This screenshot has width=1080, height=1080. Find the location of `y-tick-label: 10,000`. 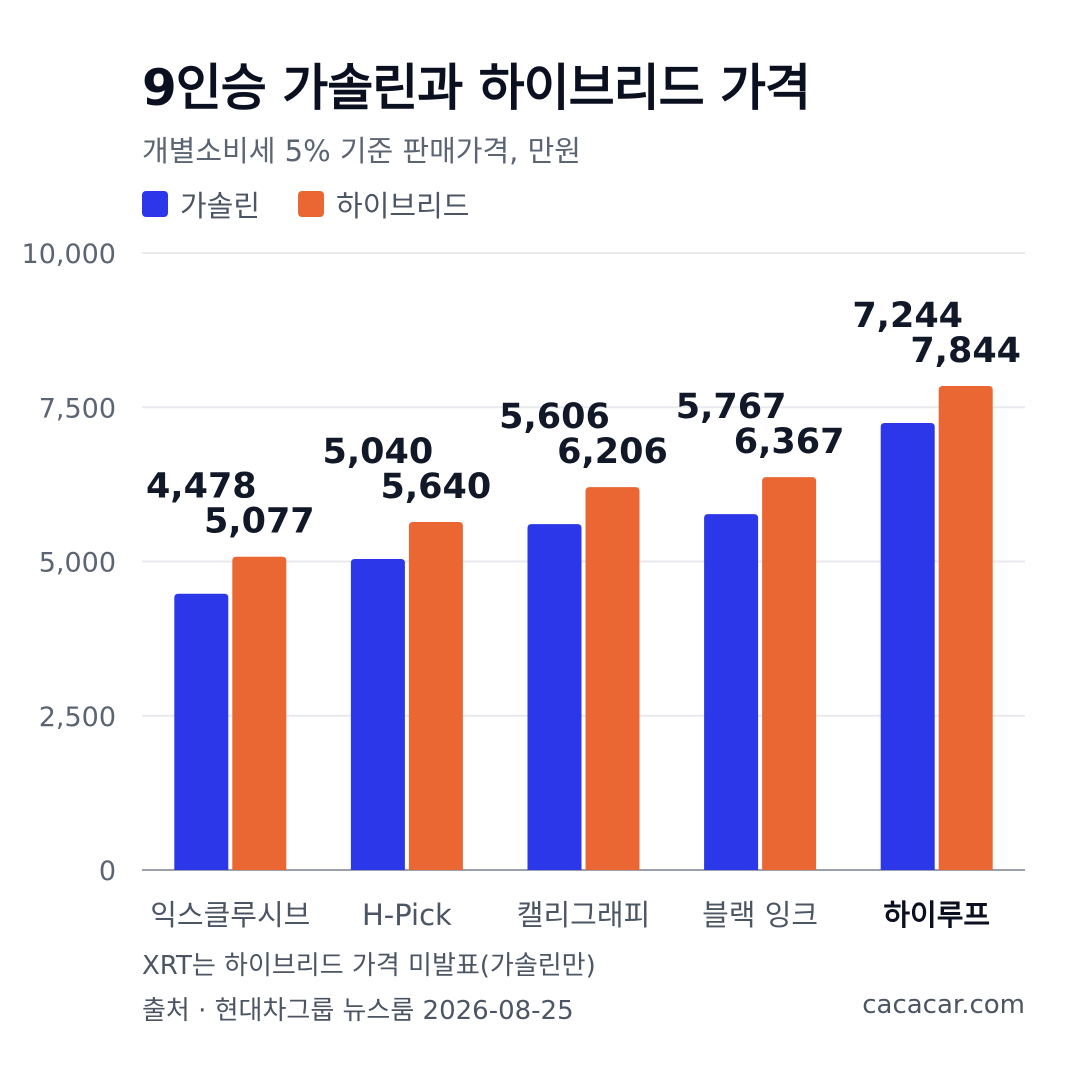

y-tick-label: 10,000 is located at coordinates (69, 254).